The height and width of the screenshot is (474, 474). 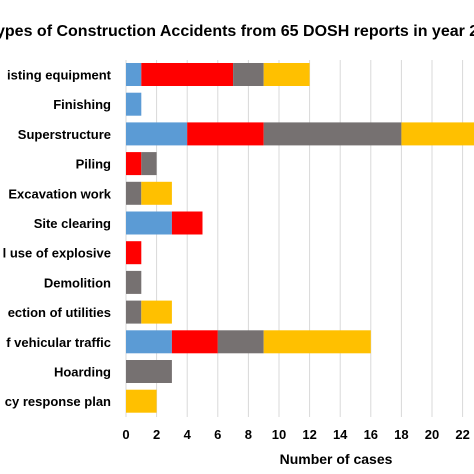 What do you see at coordinates (432, 434) in the screenshot?
I see `x-tick-label: 20` at bounding box center [432, 434].